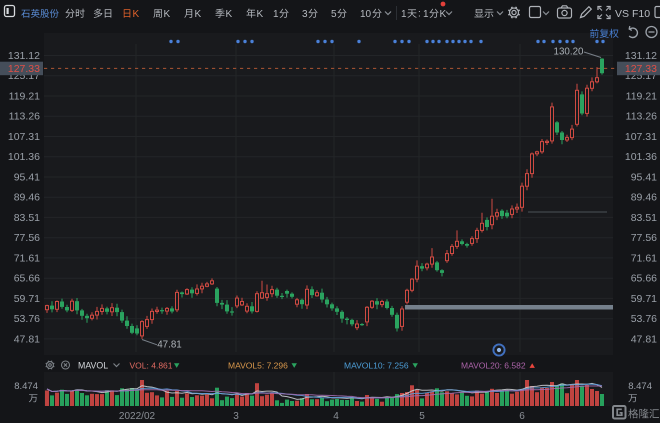 The image size is (660, 423). Describe the element at coordinates (93, 366) in the screenshot. I see `svg-text: MAVOL` at that location.